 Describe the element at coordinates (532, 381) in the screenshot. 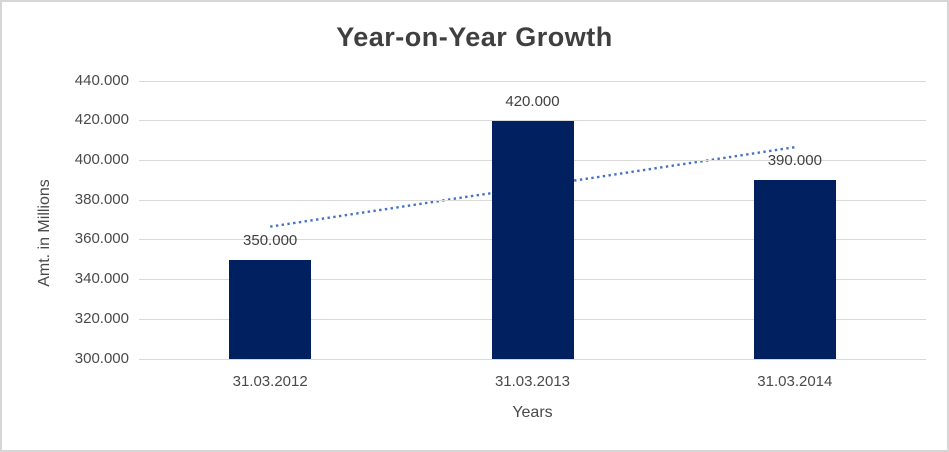

I see `x-tick-label: 31.03.2013` at that location.